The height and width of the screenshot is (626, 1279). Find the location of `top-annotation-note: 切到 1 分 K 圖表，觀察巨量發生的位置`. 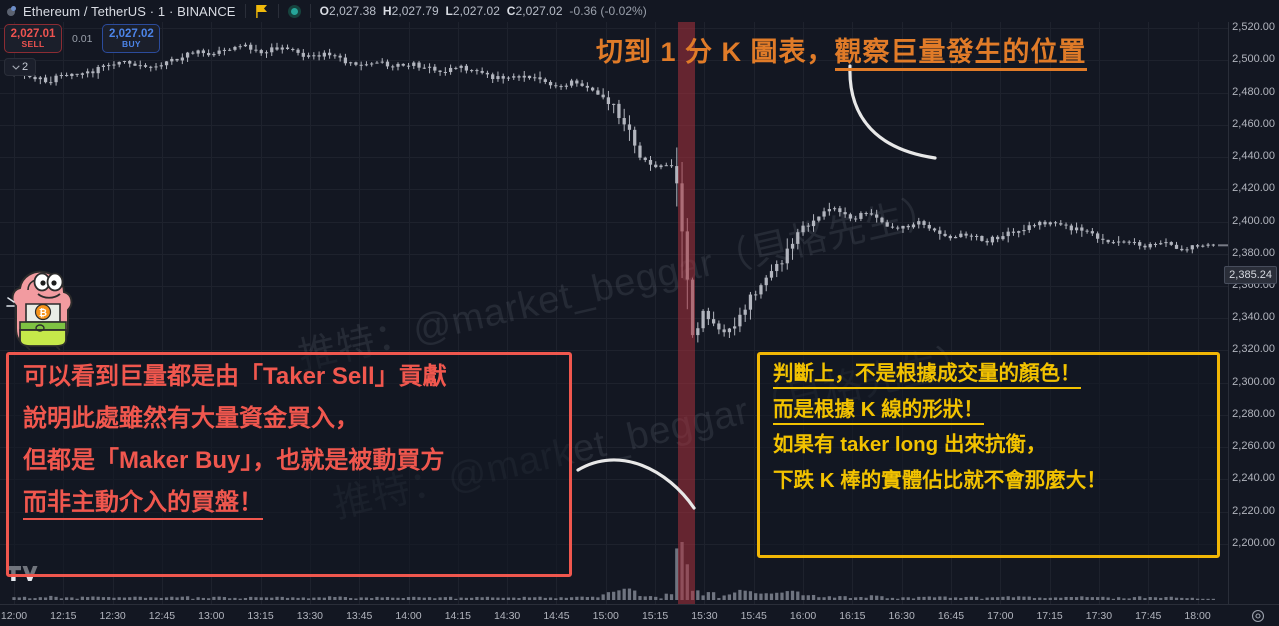

top-annotation-note: 切到 1 分 K 圖表，觀察巨量發生的位置 is located at coordinates (841, 50).